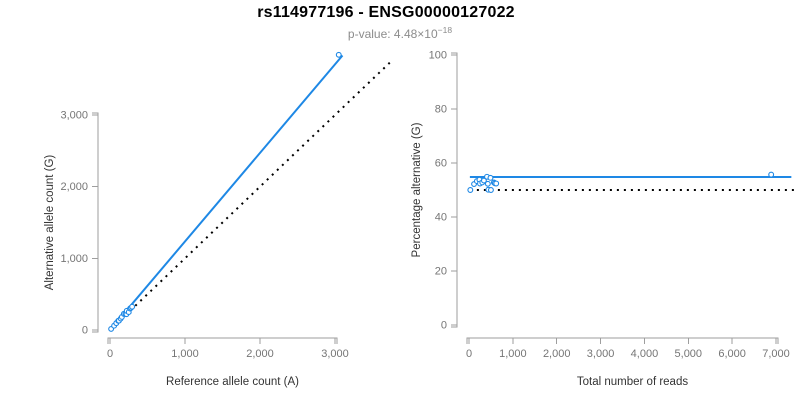 This screenshot has height=400, width=800. Describe the element at coordinates (732, 354) in the screenshot. I see `x-tick-label: 6,000` at that location.